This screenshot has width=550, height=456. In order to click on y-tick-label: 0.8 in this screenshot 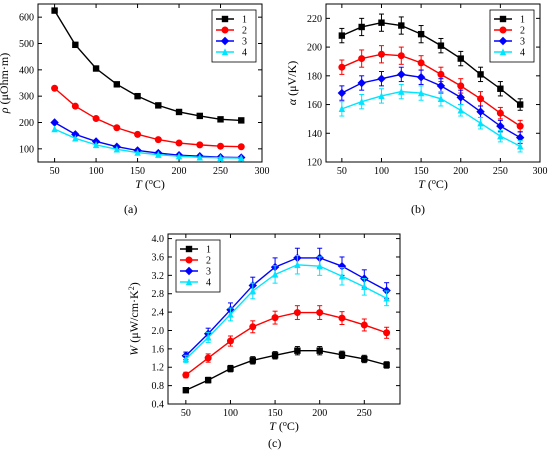, I will do `click(158, 386)`.